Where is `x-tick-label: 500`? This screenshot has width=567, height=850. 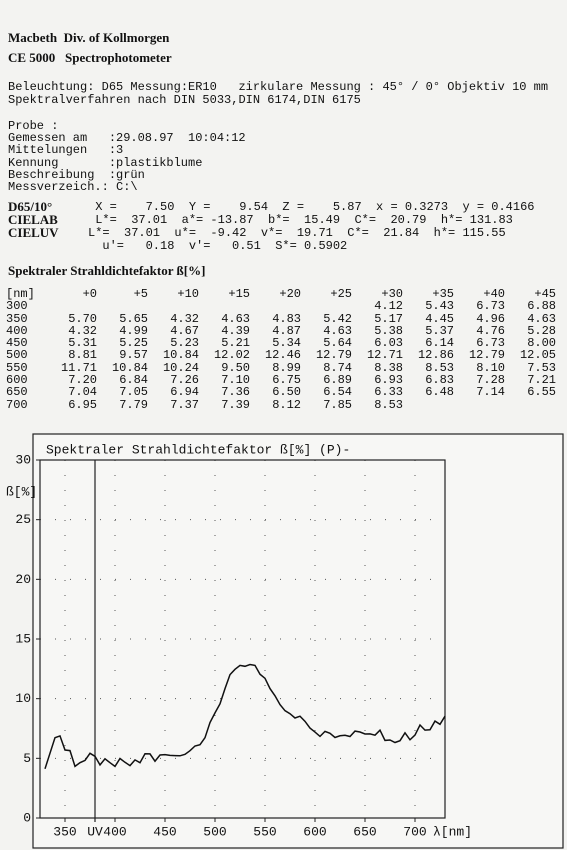
x-tick-label: 500 is located at coordinates (214, 831).